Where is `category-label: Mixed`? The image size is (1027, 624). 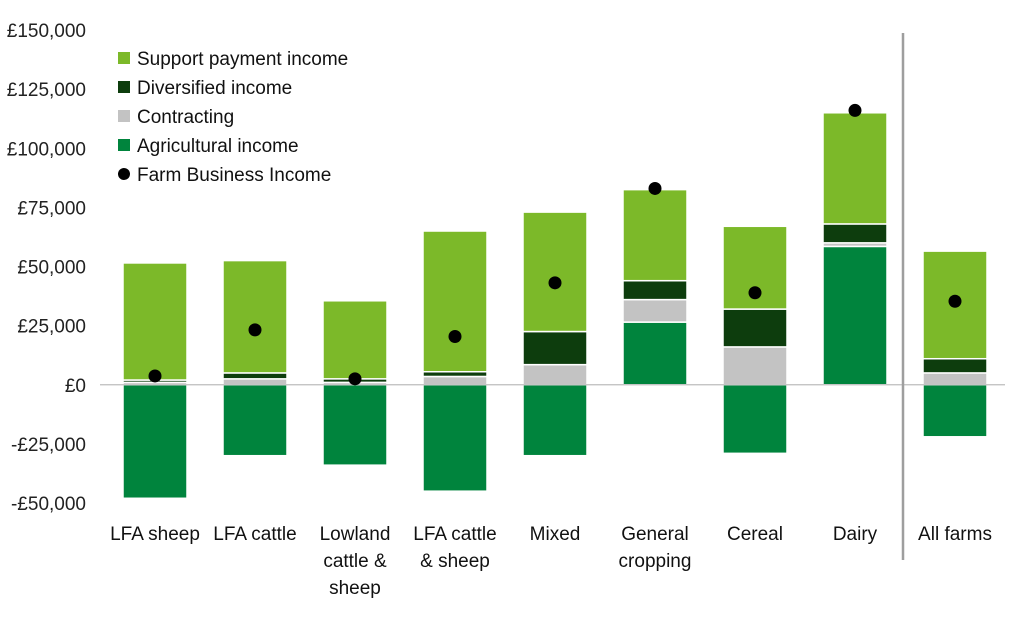
category-label: Mixed is located at coordinates (555, 534).